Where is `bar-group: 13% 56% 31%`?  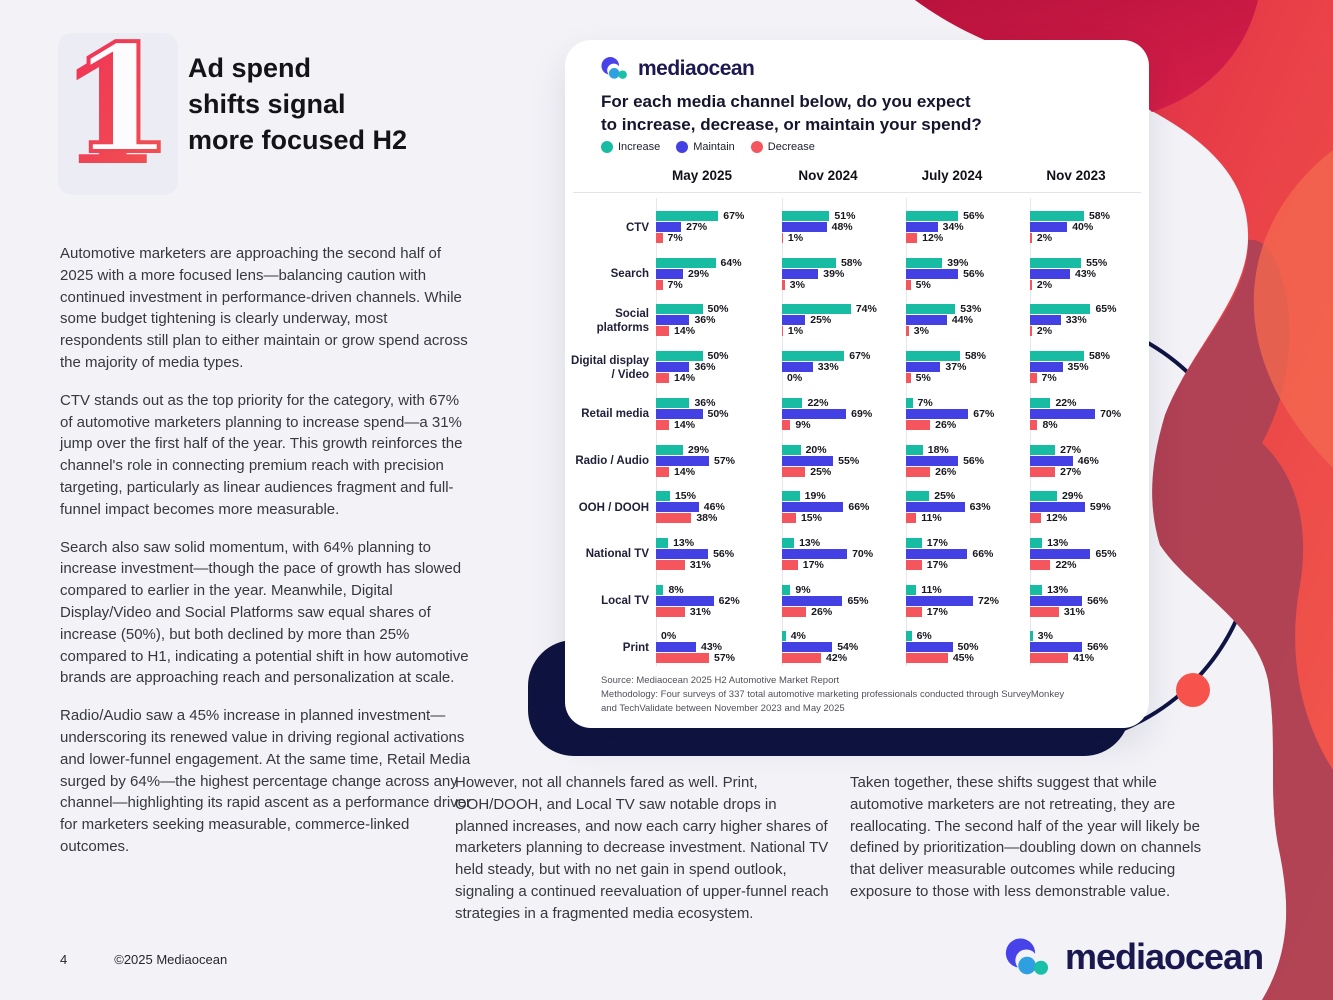
bar-group: 13% 56% 31% is located at coordinates (719, 554).